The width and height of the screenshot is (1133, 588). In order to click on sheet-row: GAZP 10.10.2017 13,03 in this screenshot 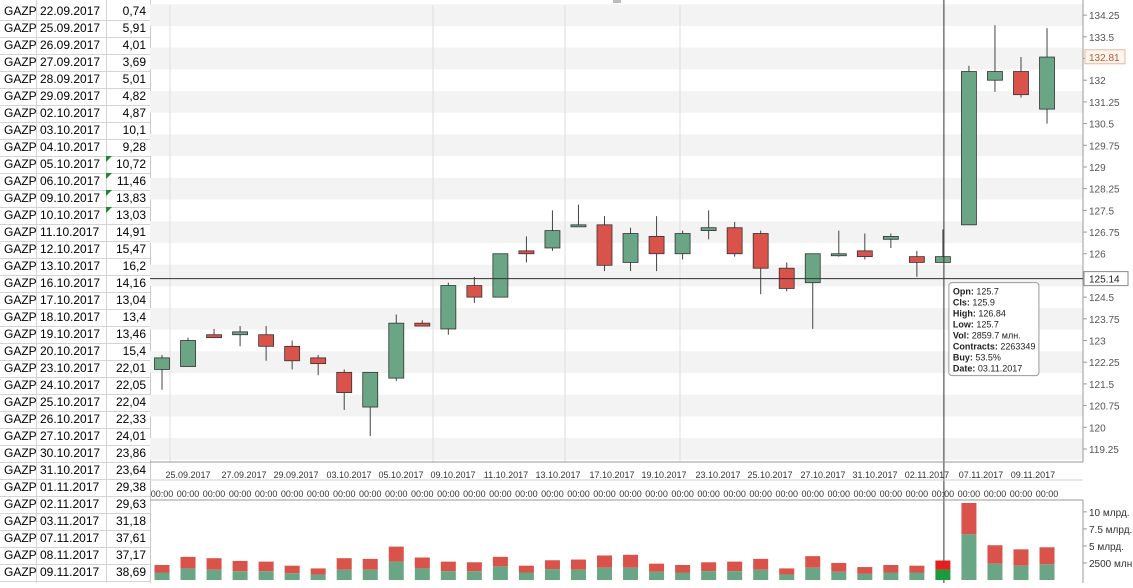, I will do `click(75, 216)`.